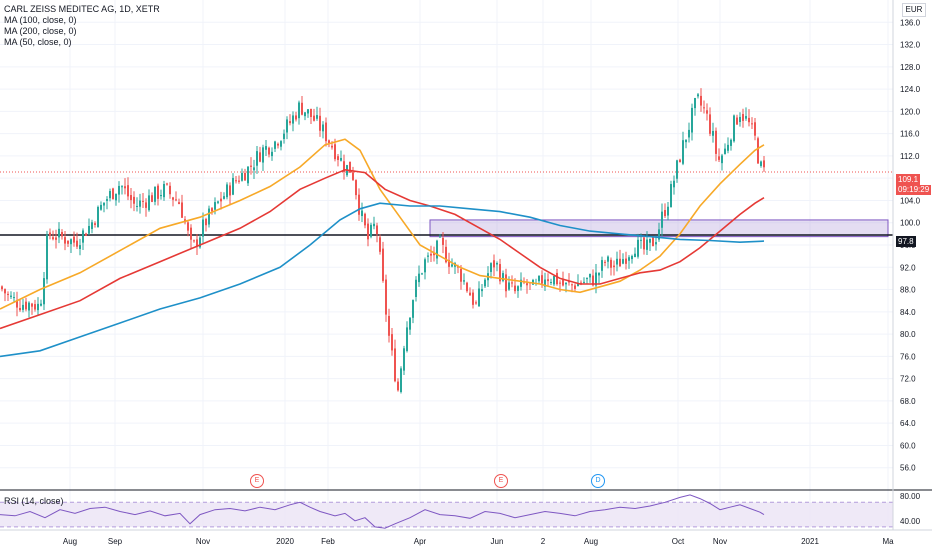 The width and height of the screenshot is (932, 550). What do you see at coordinates (908, 334) in the screenshot?
I see `price-tick-label: 80.0` at bounding box center [908, 334].